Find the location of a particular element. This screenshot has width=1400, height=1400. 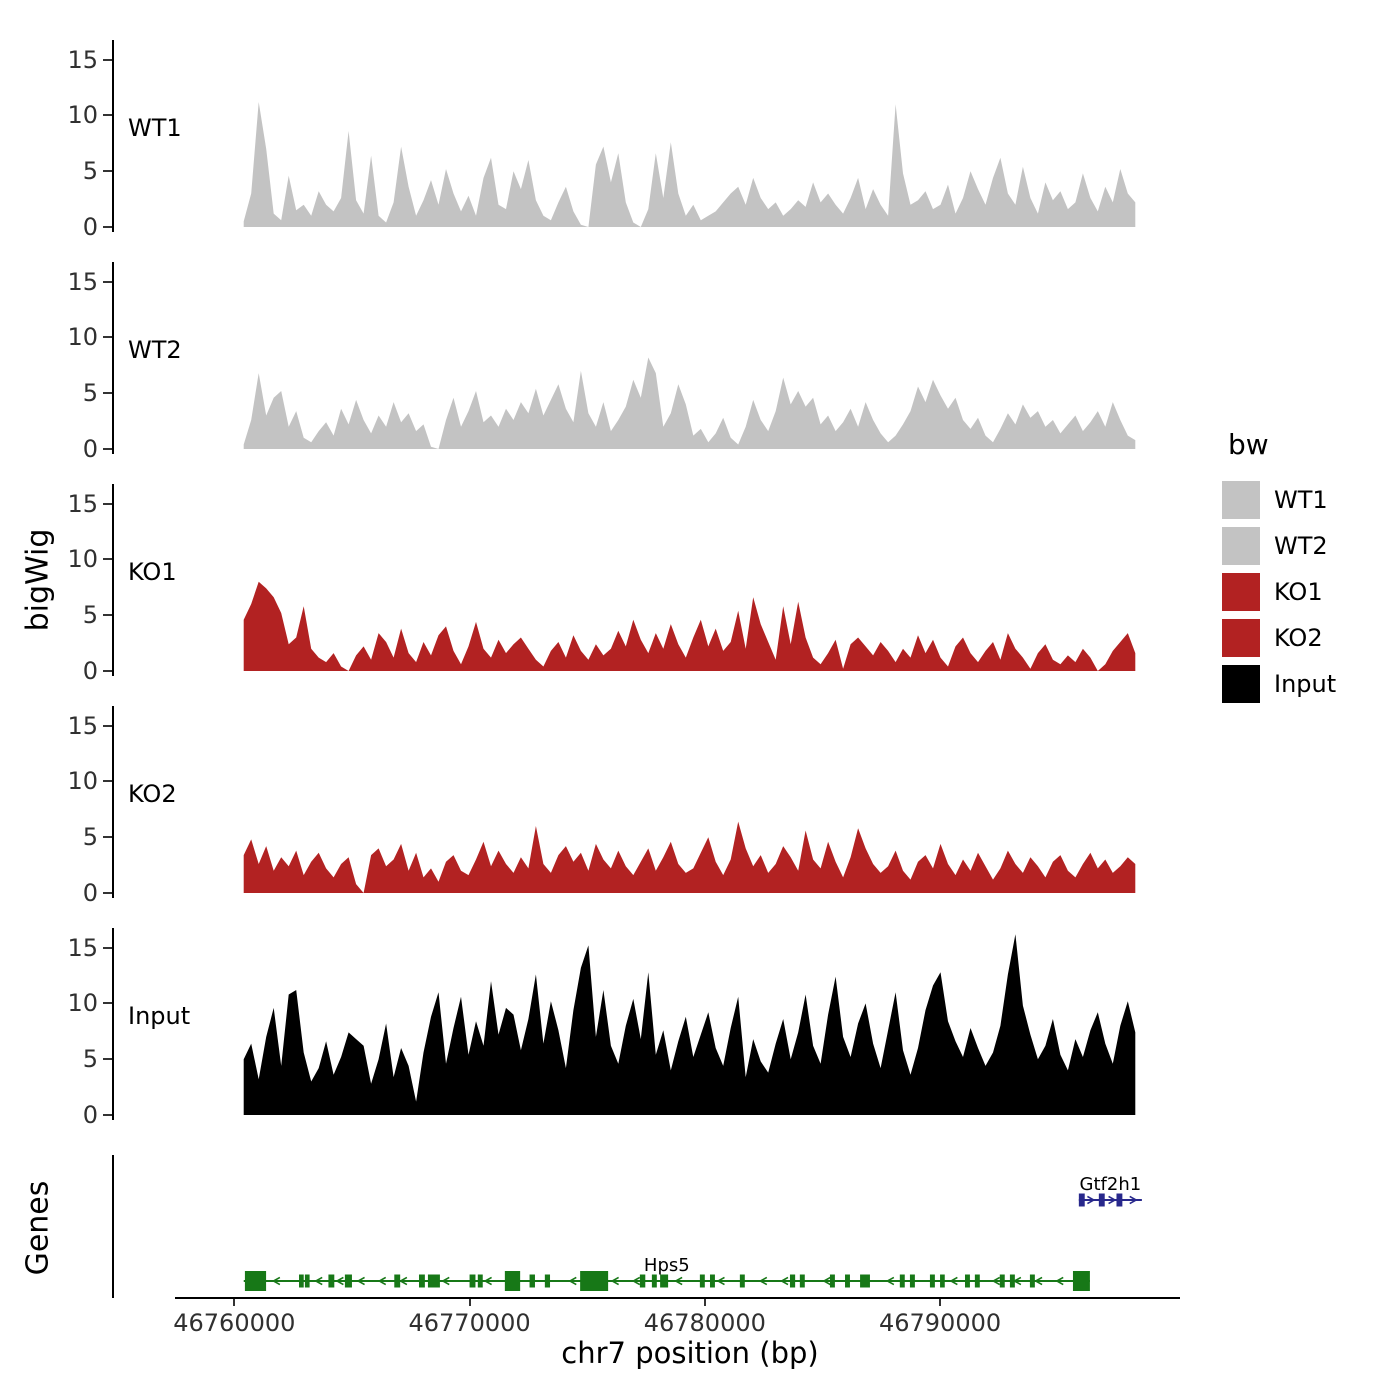

track-label-wt1: WT1 is located at coordinates (155, 128).